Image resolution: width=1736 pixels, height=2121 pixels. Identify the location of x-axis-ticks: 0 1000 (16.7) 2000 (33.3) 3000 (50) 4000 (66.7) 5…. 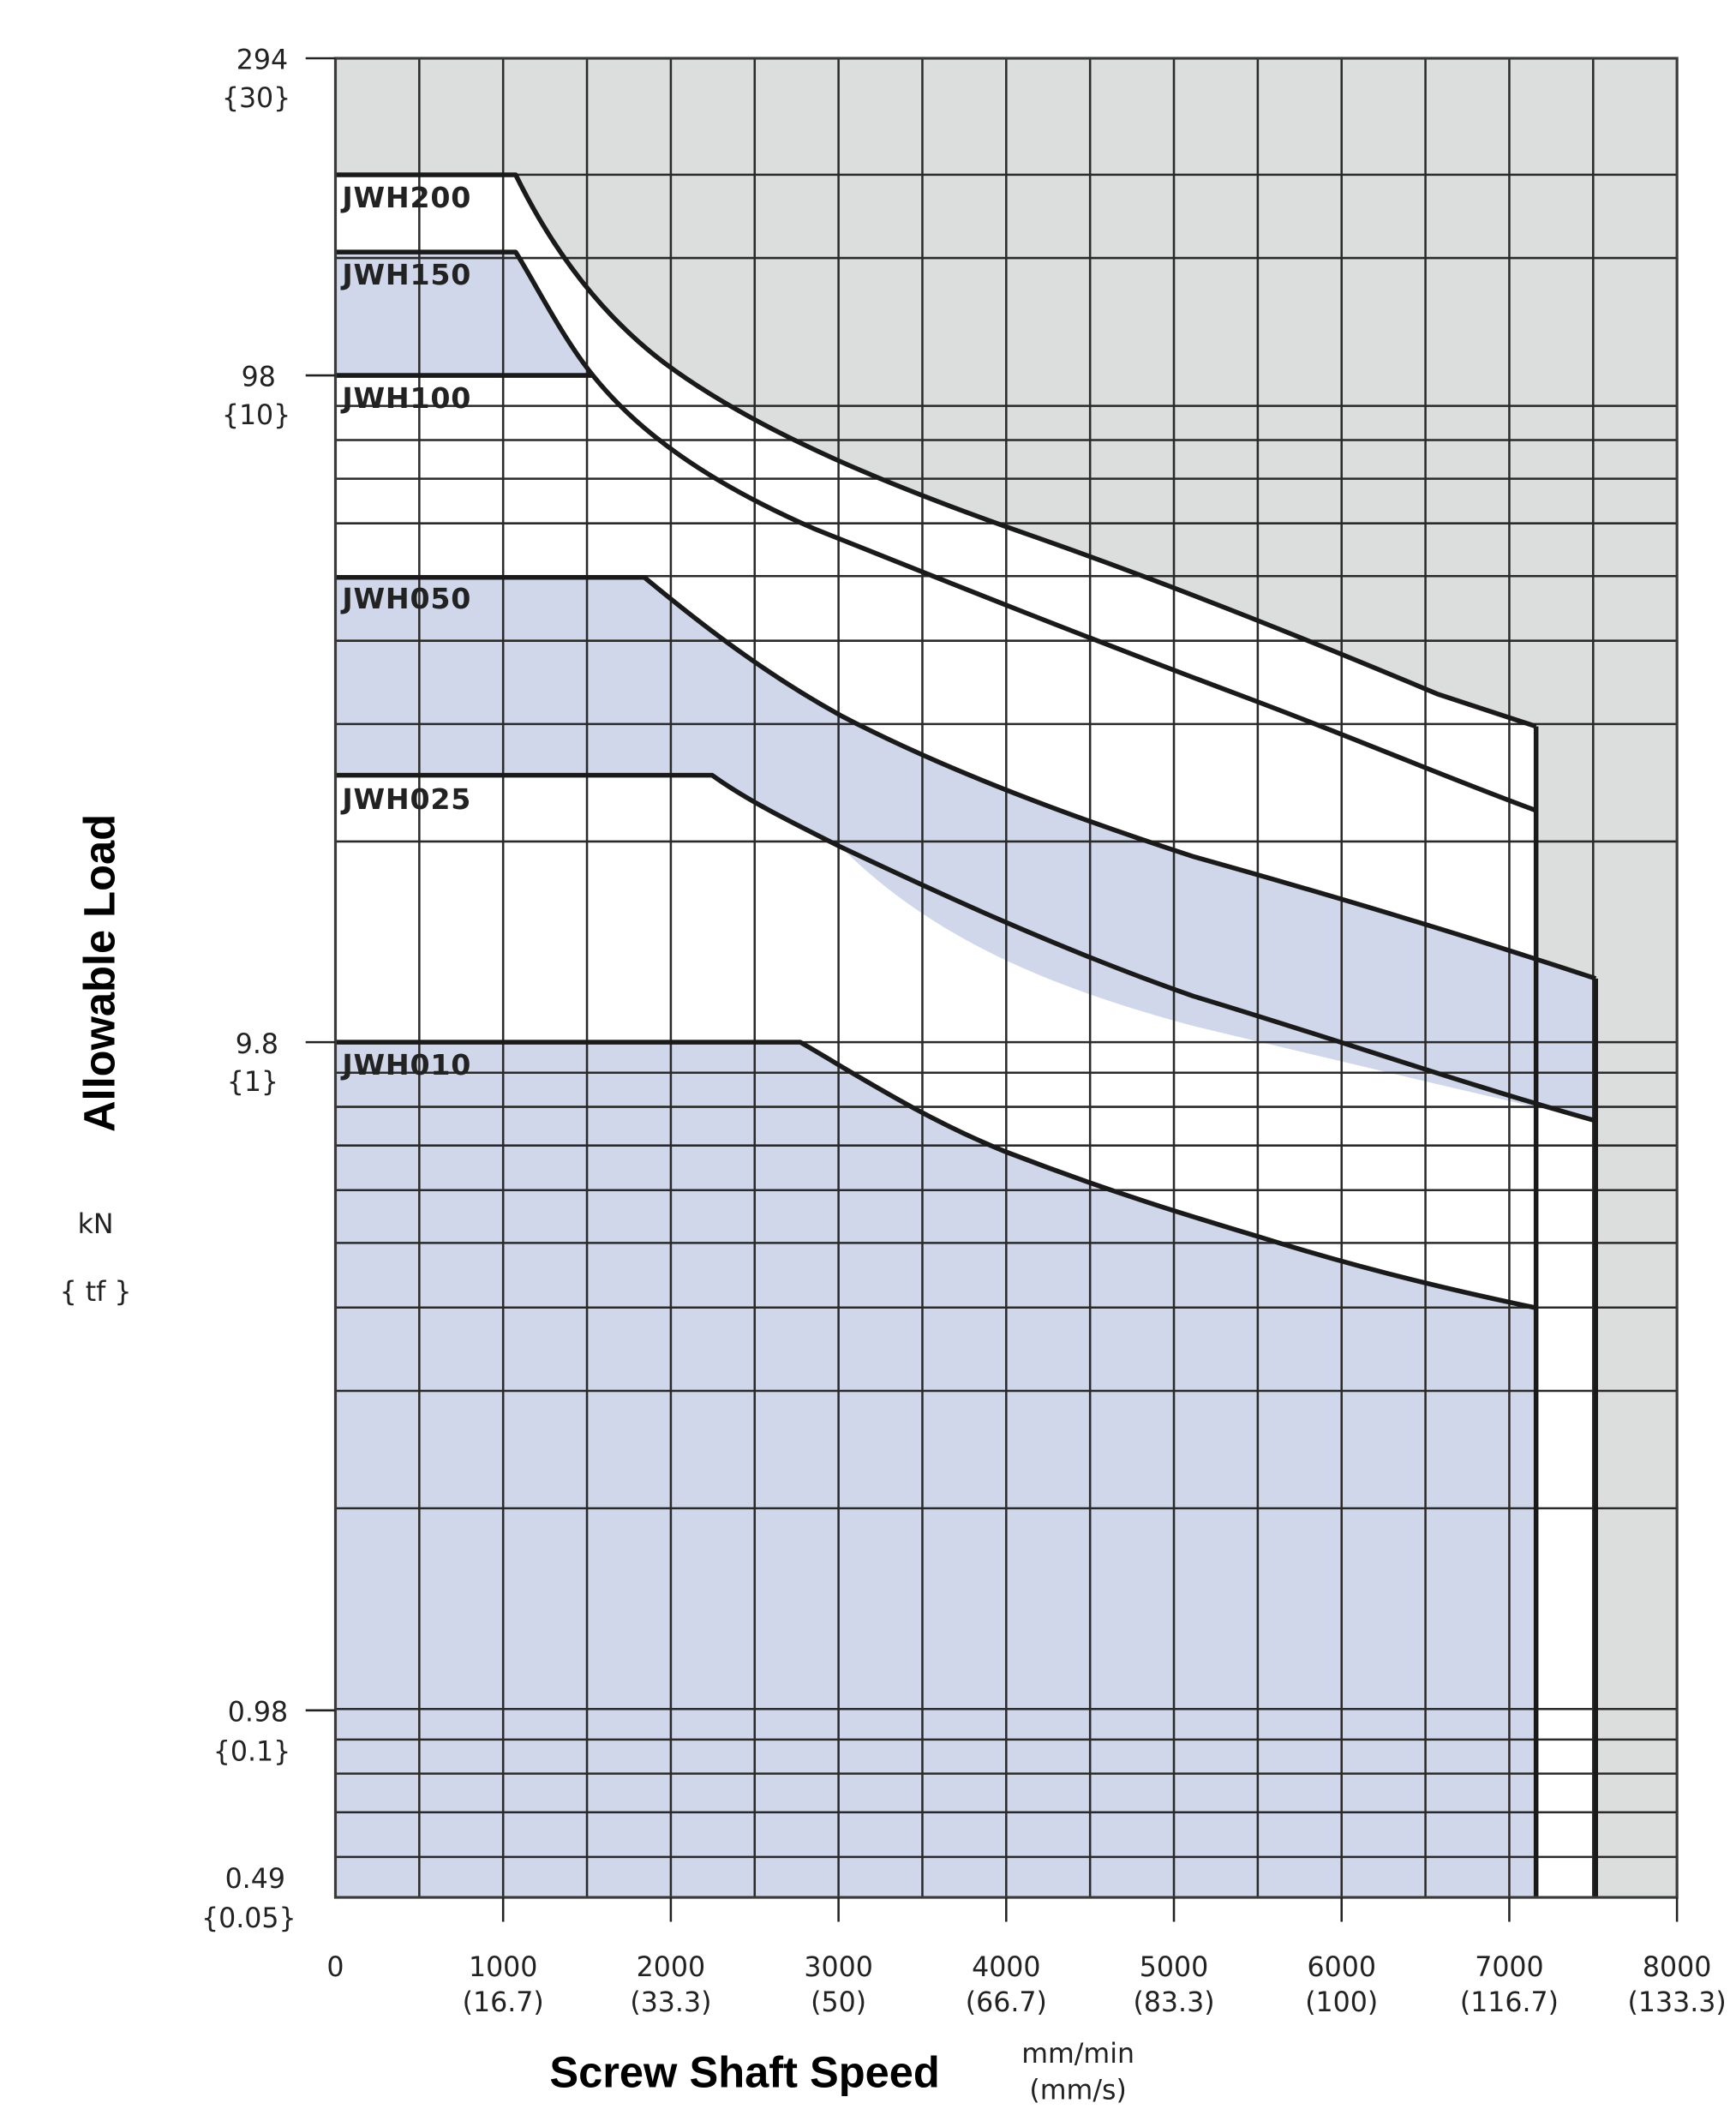
(1026, 1957).